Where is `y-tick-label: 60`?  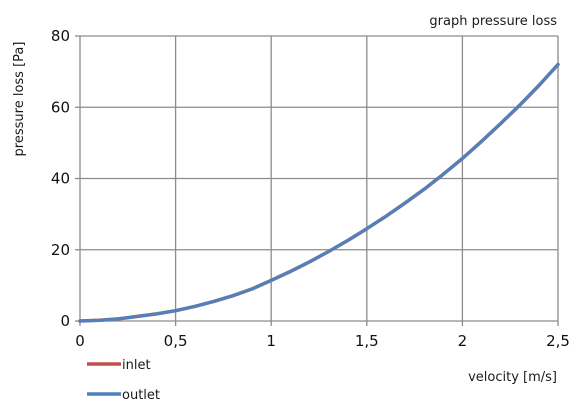
y-tick-label: 60 is located at coordinates (60, 107).